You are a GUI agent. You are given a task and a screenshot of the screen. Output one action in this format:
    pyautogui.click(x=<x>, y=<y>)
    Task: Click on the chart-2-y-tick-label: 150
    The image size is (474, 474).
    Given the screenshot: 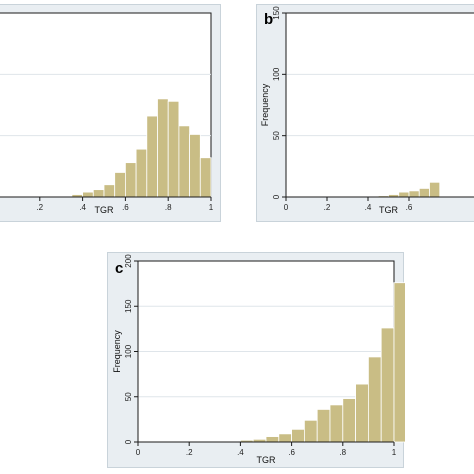 What is the action you would take?
    pyautogui.click(x=128, y=306)
    